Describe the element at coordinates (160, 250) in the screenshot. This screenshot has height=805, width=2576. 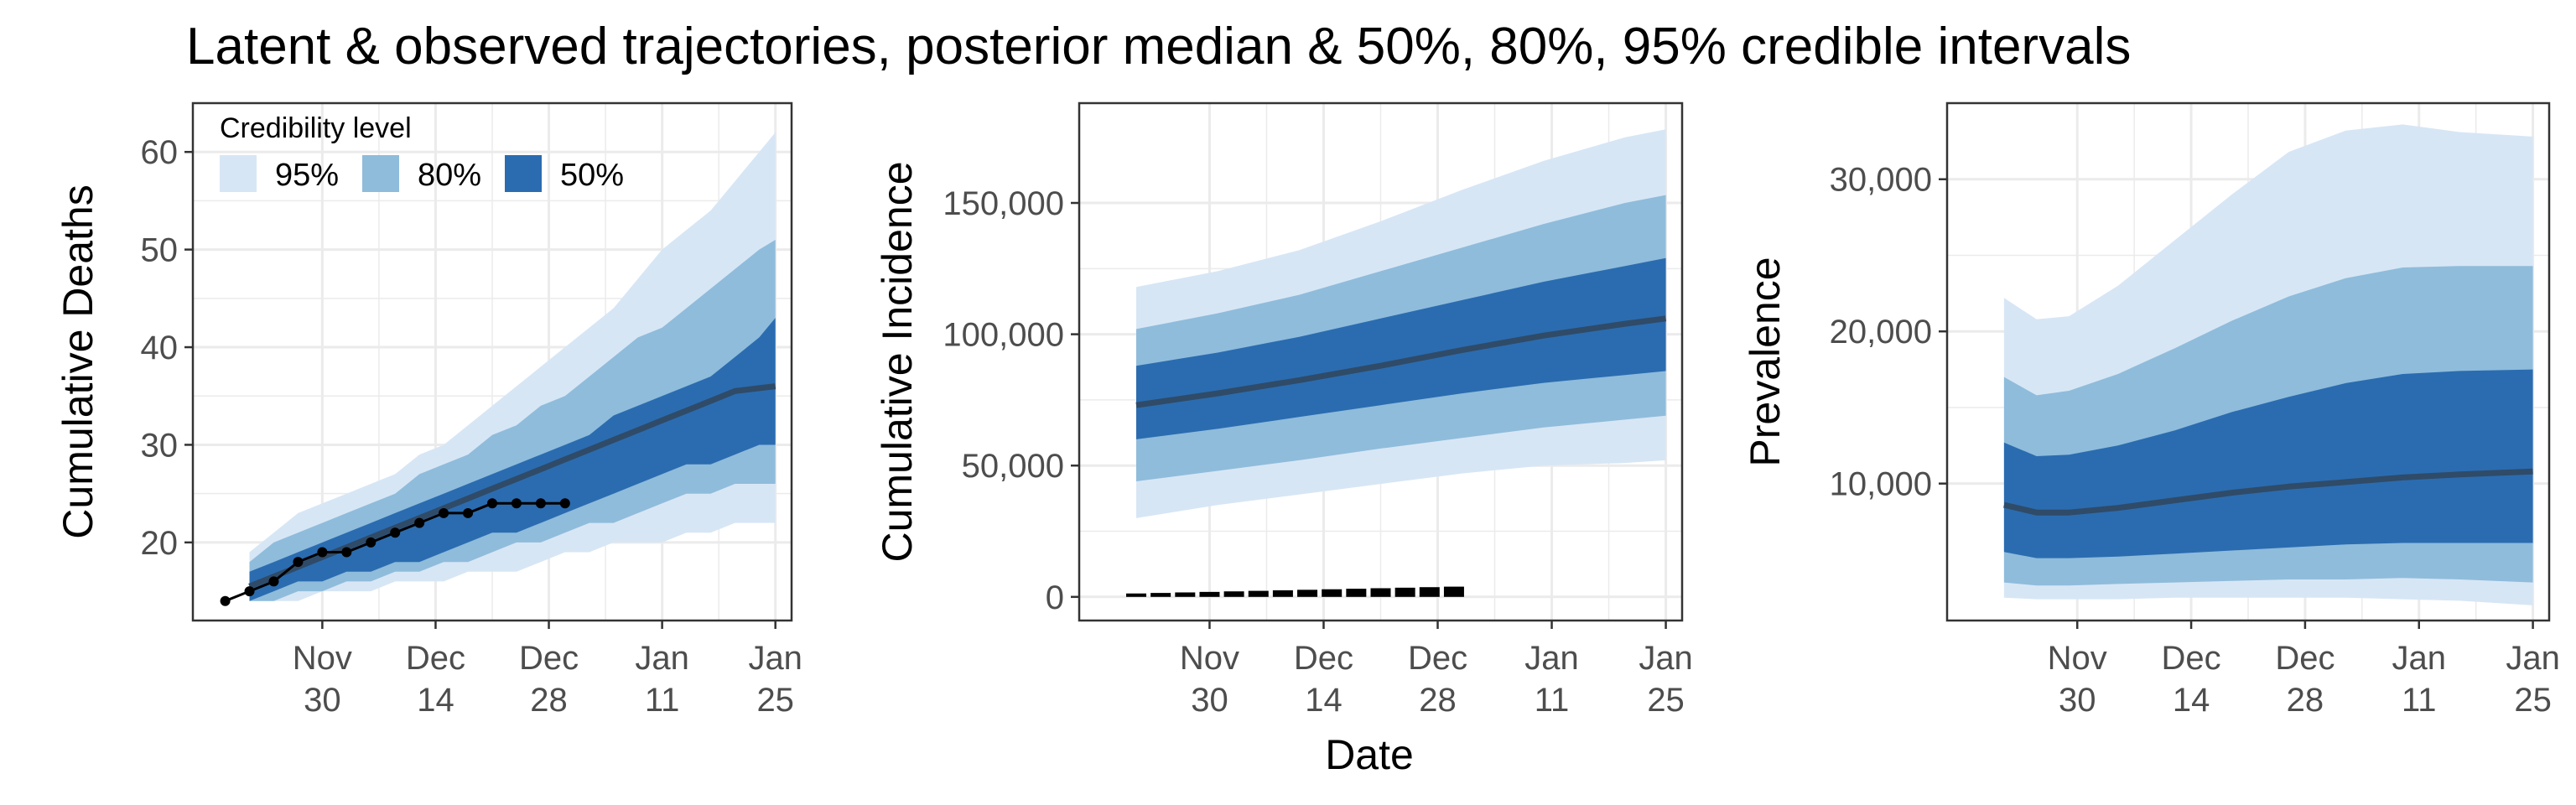
I see `y-tick-label: 50` at that location.